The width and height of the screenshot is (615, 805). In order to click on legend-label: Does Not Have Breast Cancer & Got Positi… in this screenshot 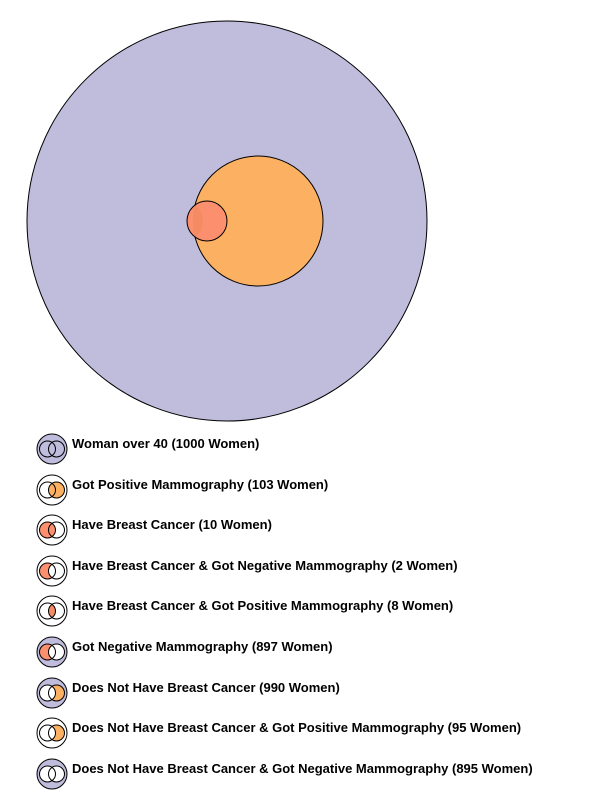, I will do `click(297, 728)`.